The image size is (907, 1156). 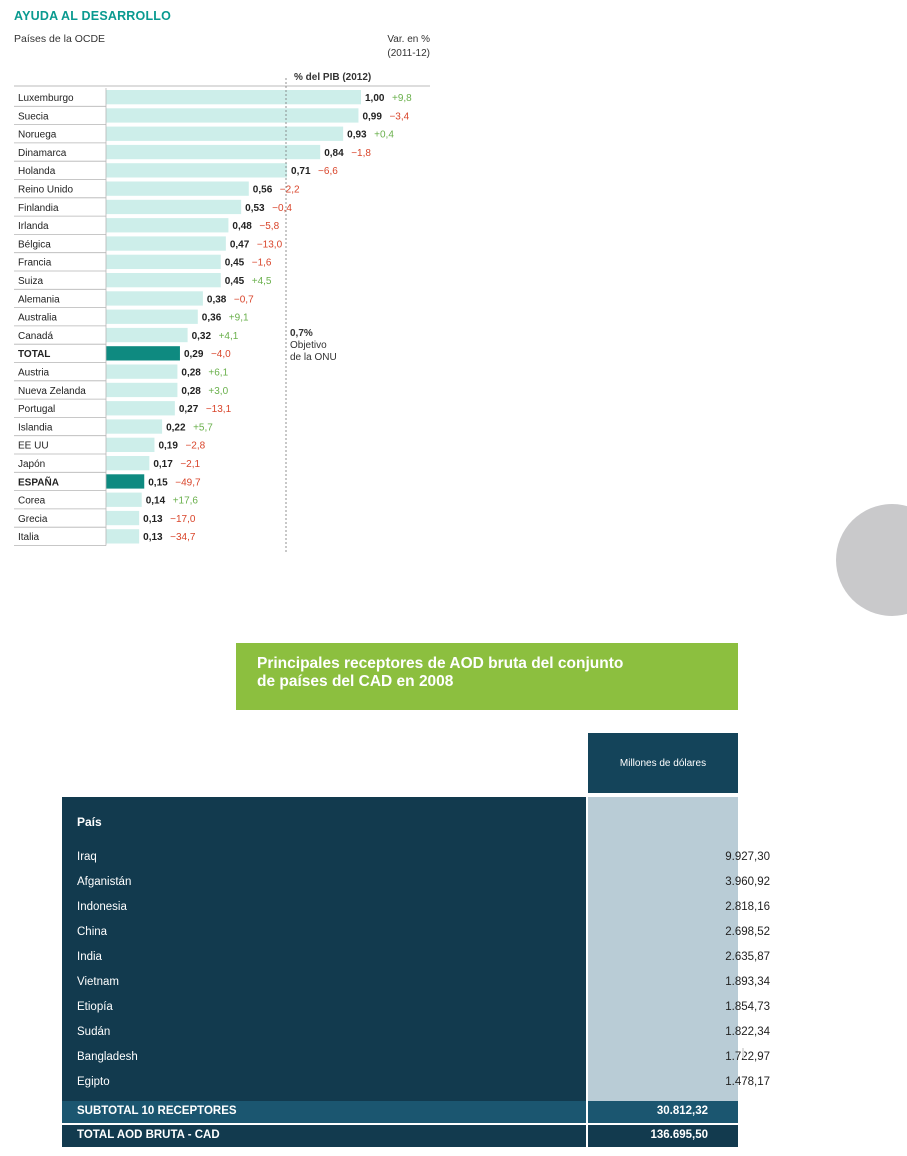 What do you see at coordinates (37, 135) in the screenshot?
I see `category-label: Noruega` at bounding box center [37, 135].